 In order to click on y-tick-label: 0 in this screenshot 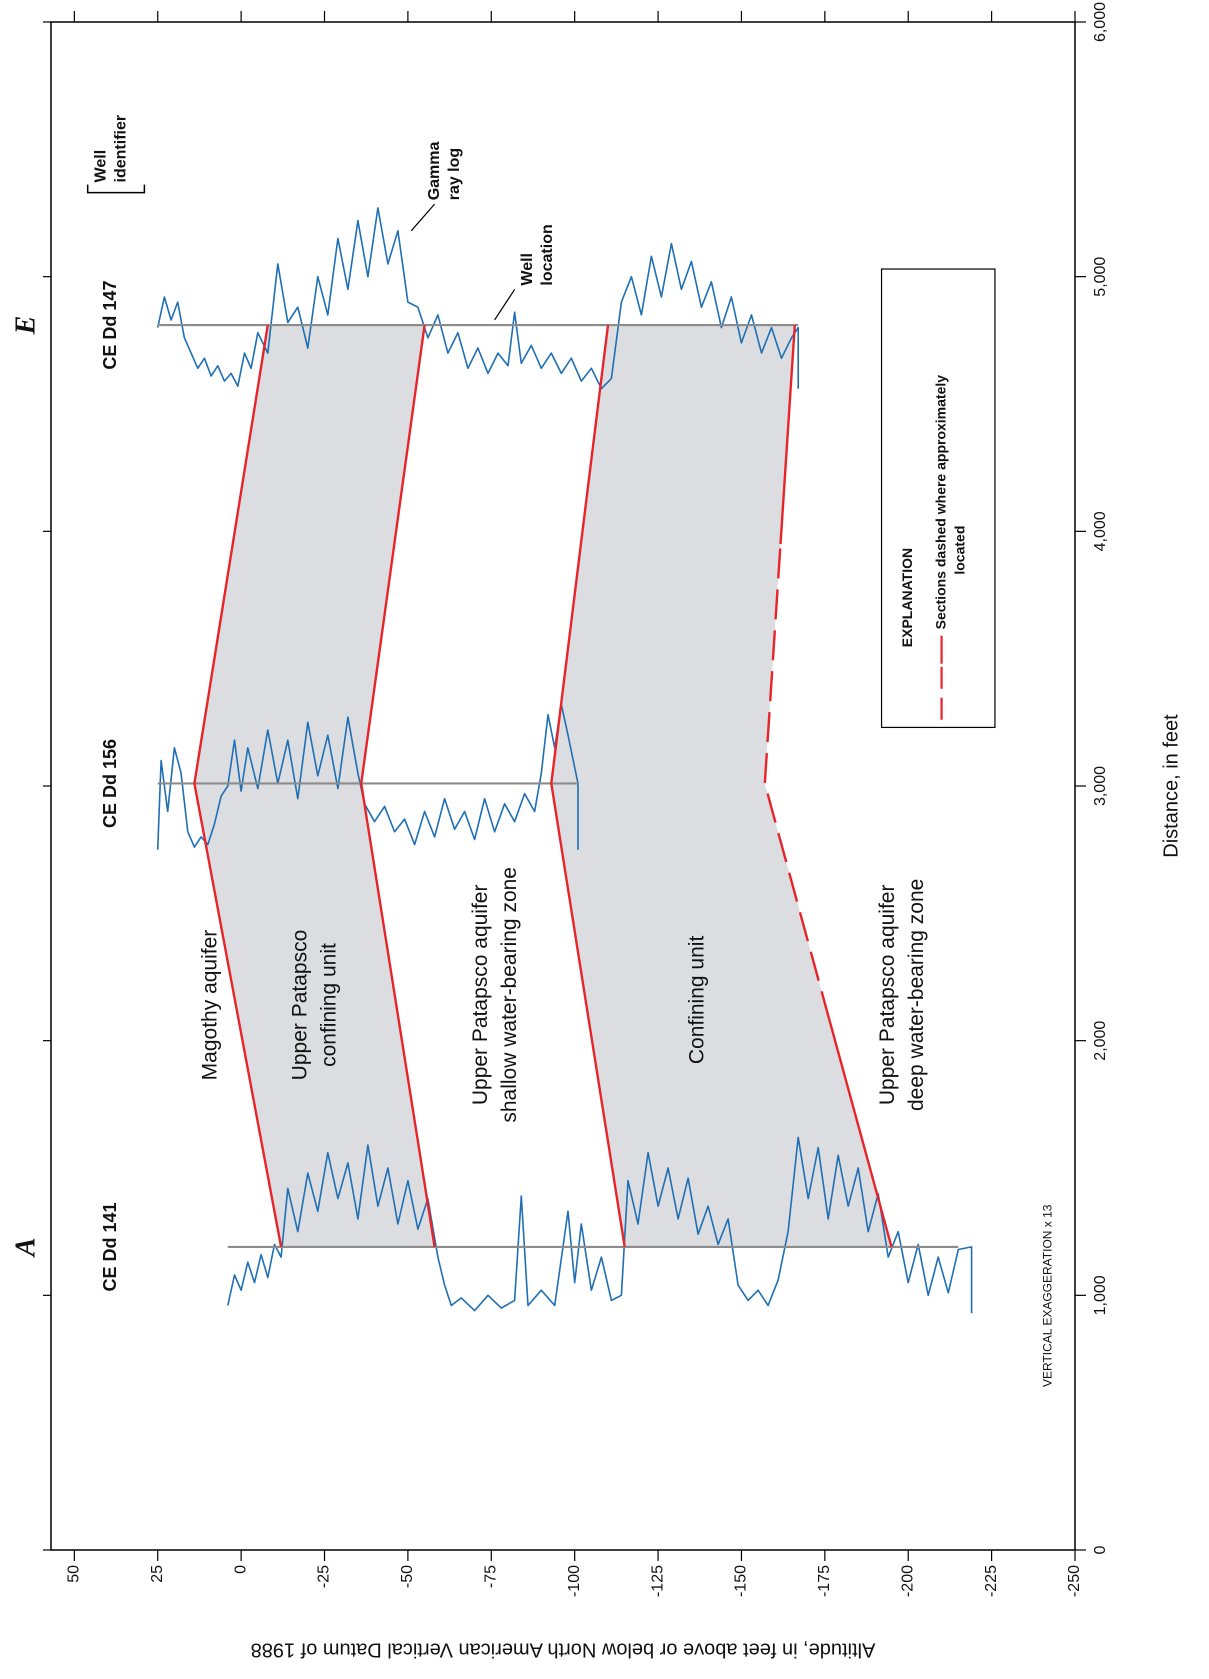, I will do `click(240, 1569)`.